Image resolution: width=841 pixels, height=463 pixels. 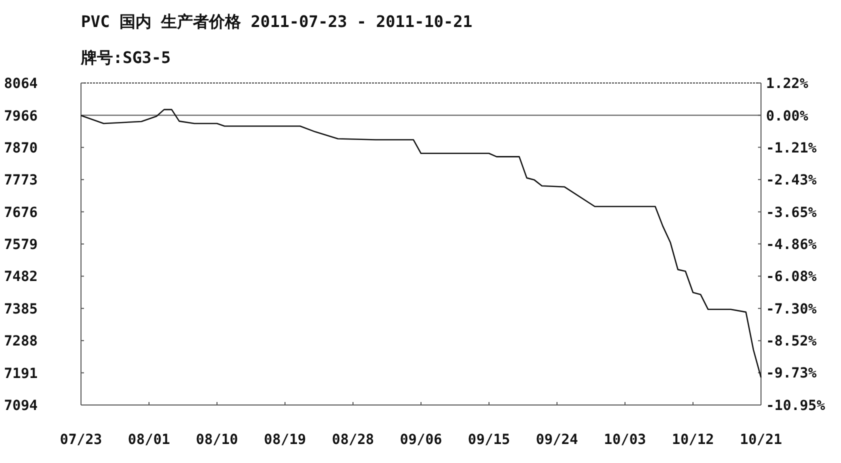 I want to click on x-tick-label: 10/21, so click(x=761, y=440).